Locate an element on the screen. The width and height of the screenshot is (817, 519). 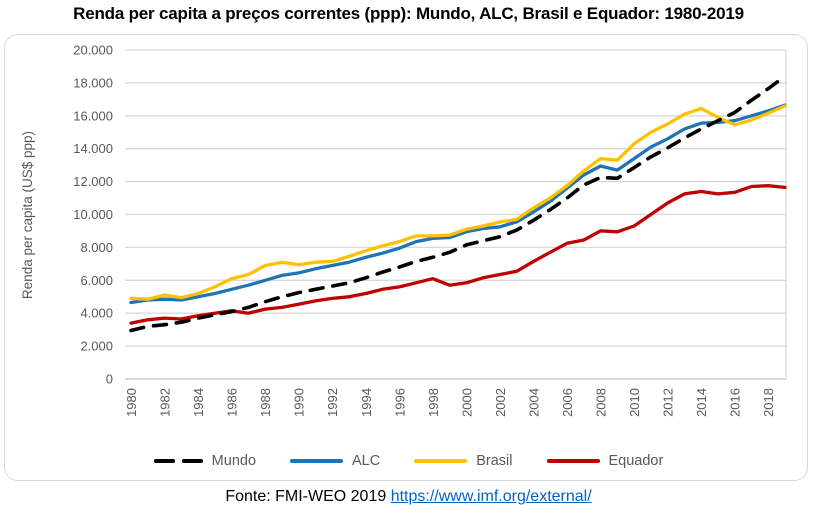
x-tick-label: 1982 is located at coordinates (165, 402).